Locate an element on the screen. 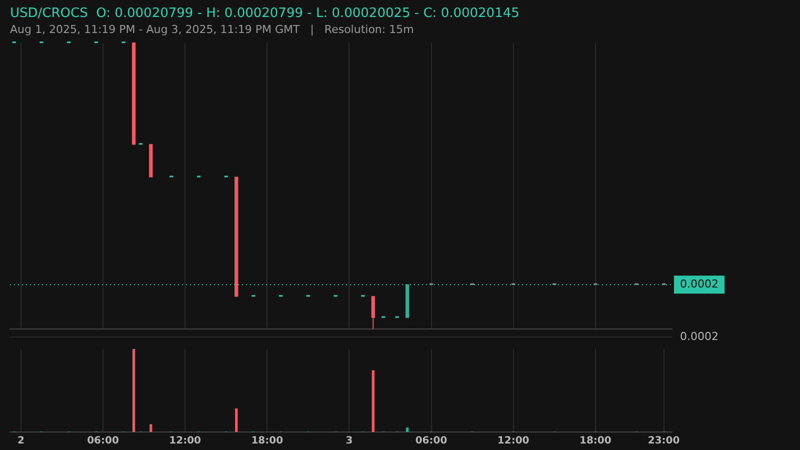 The height and width of the screenshot is (450, 800). x-tick-label: 2 is located at coordinates (20, 441).